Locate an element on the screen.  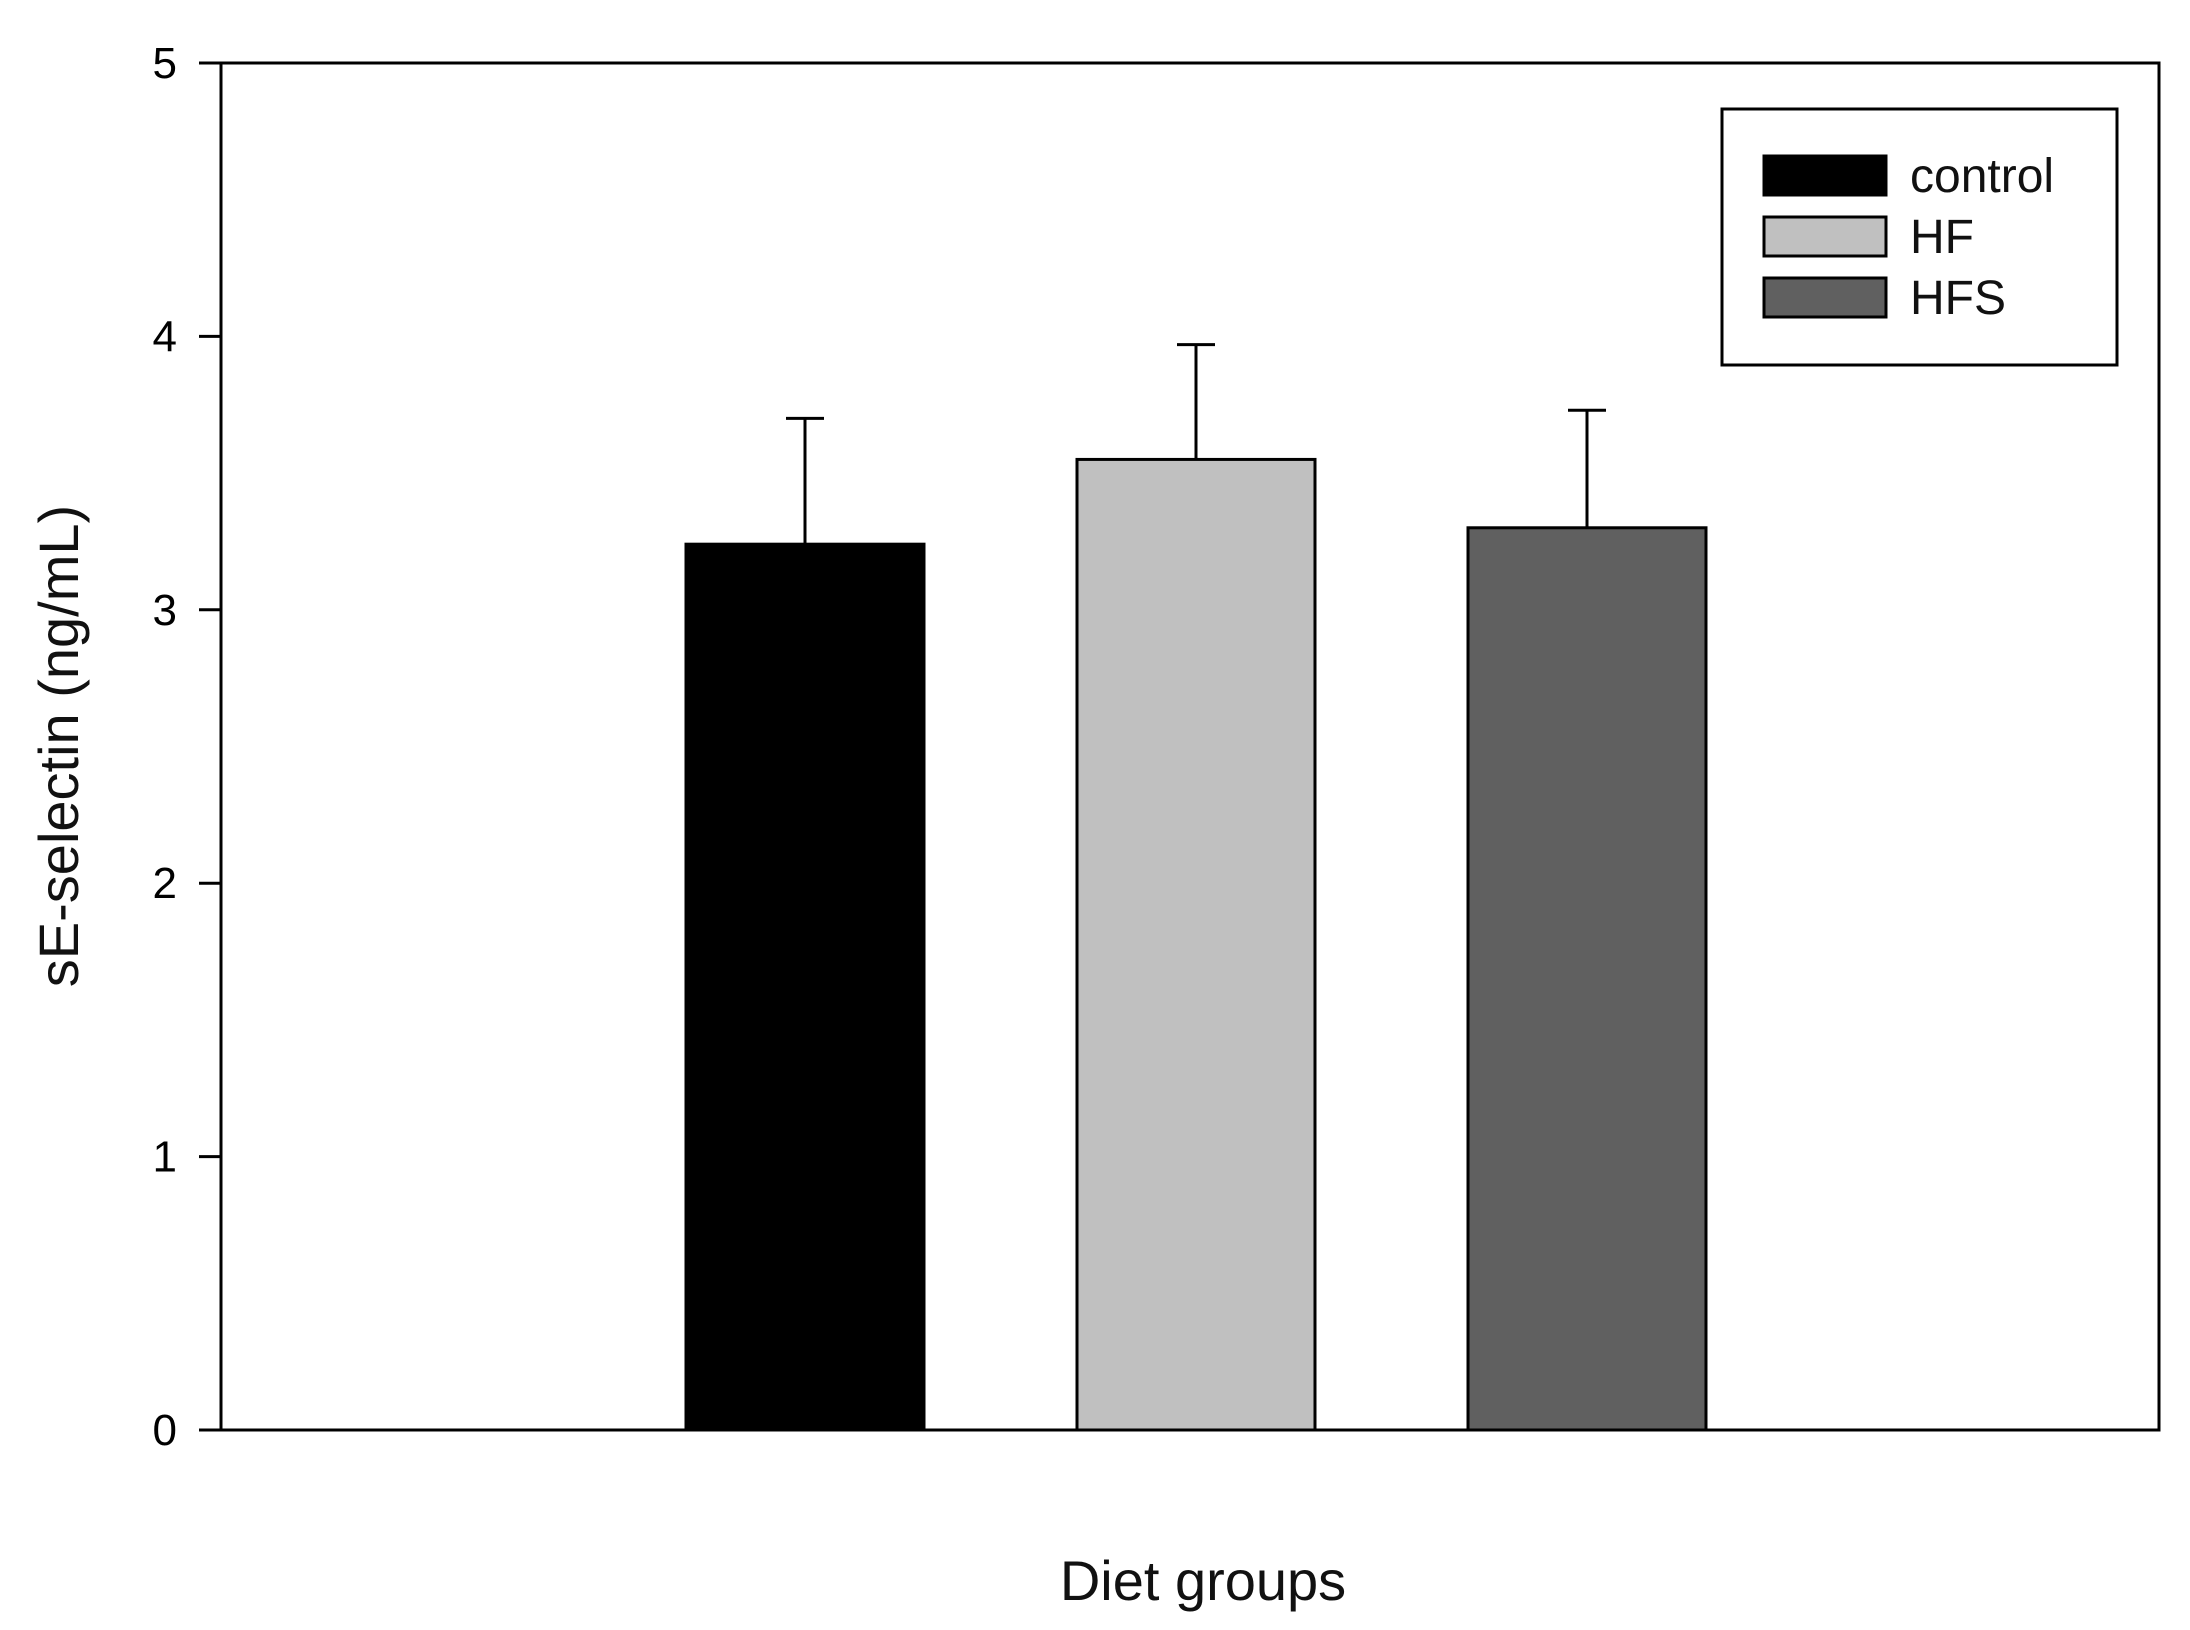
bar-HF is located at coordinates (1196, 944).